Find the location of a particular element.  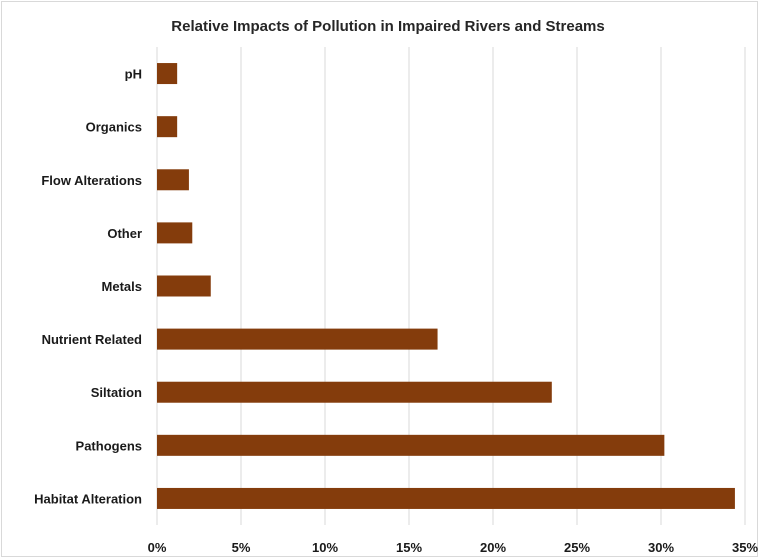

x-tick-label: 20% is located at coordinates (493, 547).